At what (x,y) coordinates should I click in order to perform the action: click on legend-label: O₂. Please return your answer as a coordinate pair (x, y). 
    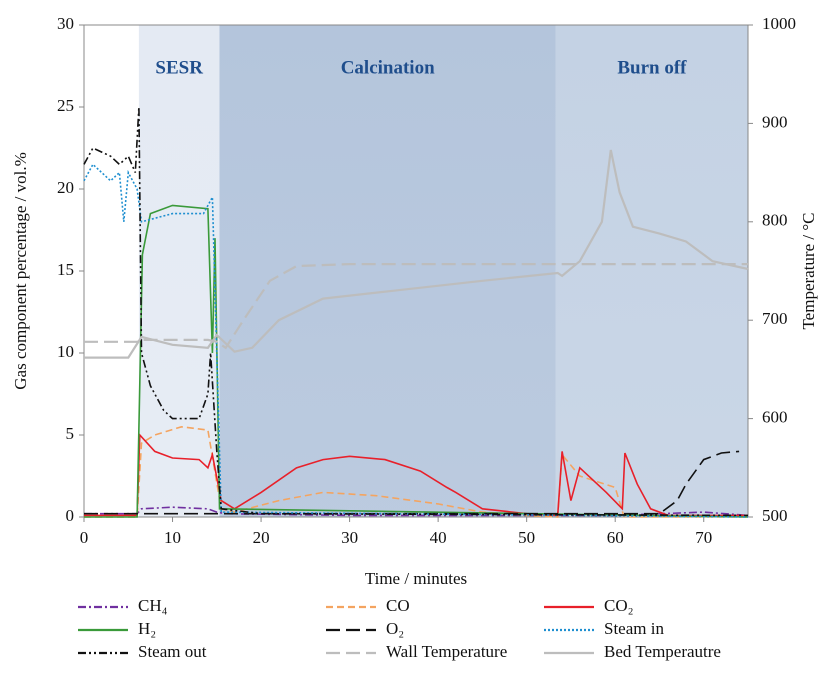
    Looking at the image, I should click on (395, 628).